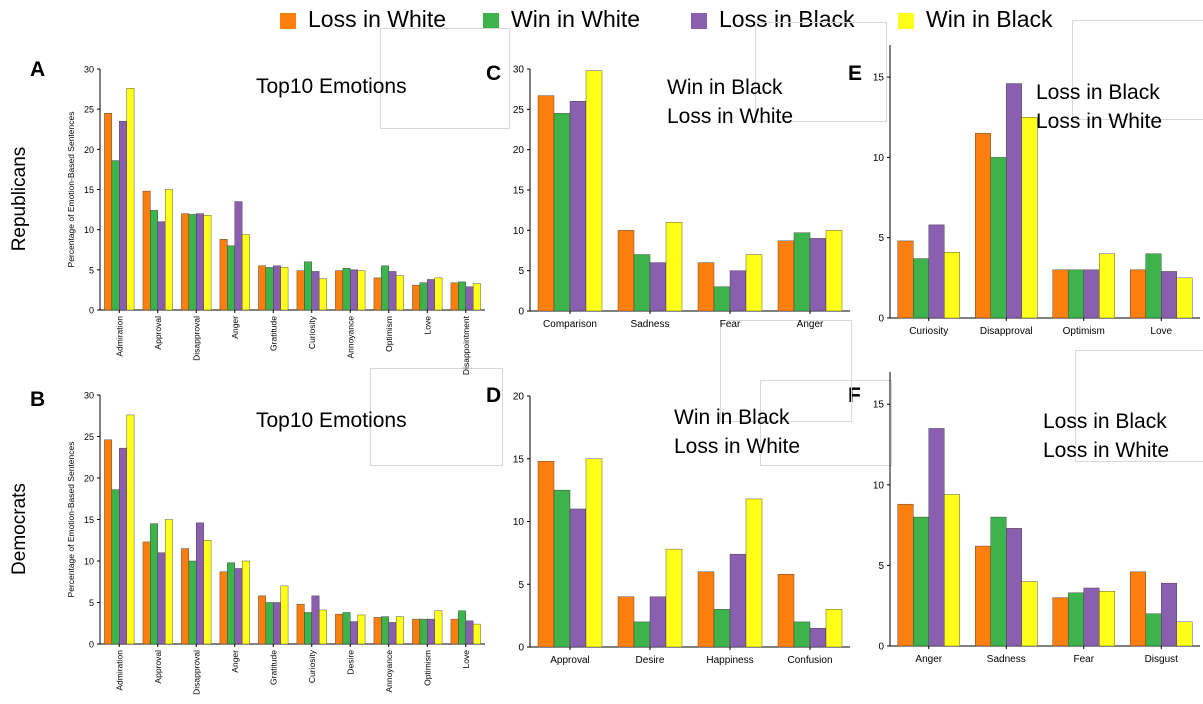 The height and width of the screenshot is (704, 1203). I want to click on x-tick-label: Desire, so click(650, 660).